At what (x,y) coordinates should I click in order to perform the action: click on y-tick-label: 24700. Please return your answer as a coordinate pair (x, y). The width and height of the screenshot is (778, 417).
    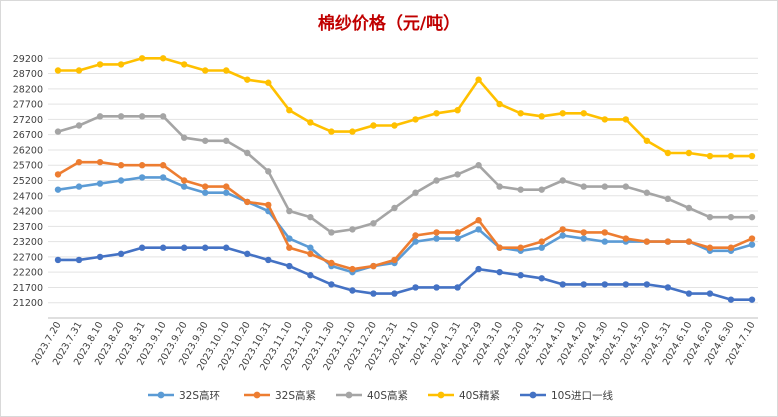
    Looking at the image, I should click on (28, 196).